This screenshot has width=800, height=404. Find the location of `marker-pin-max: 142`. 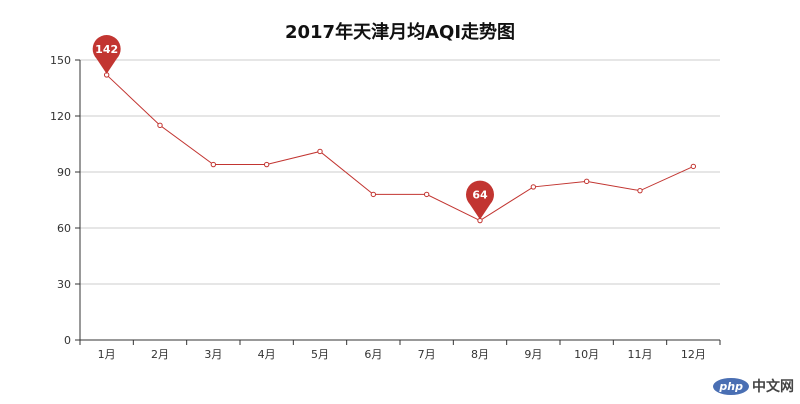

marker-pin-max: 142 is located at coordinates (106, 54).